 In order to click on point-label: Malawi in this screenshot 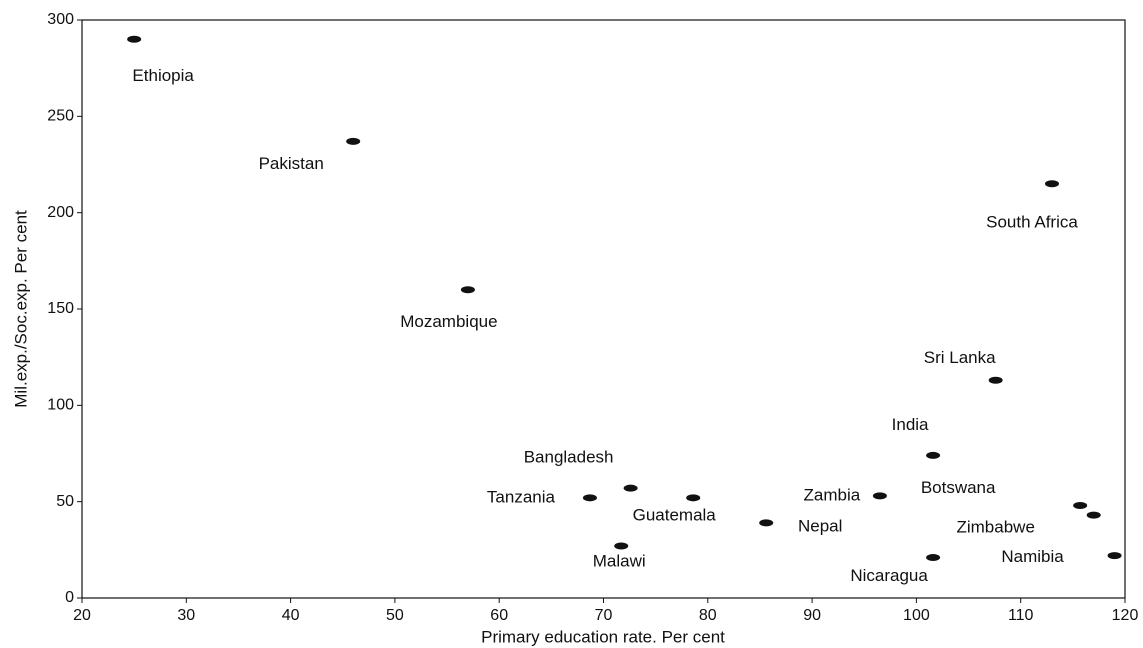, I will do `click(619, 560)`.